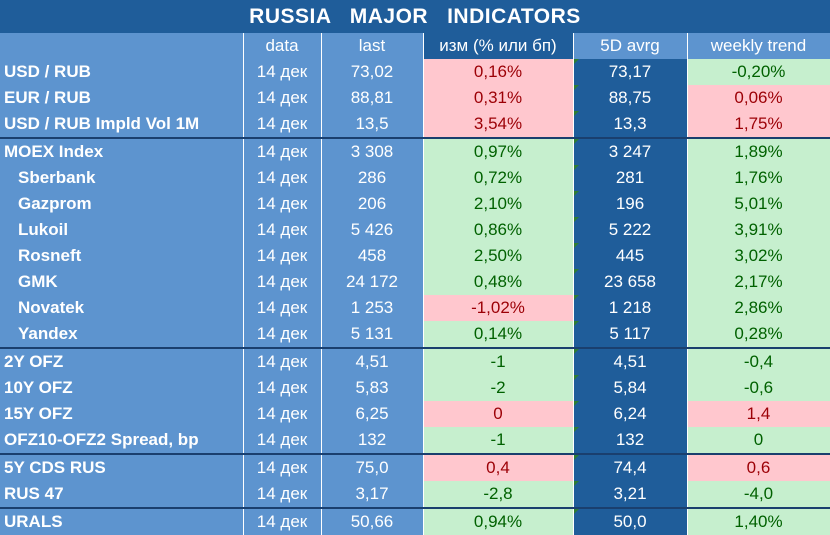  Describe the element at coordinates (122, 72) in the screenshot. I see `indicator-name-cell: USD / RUB` at that location.